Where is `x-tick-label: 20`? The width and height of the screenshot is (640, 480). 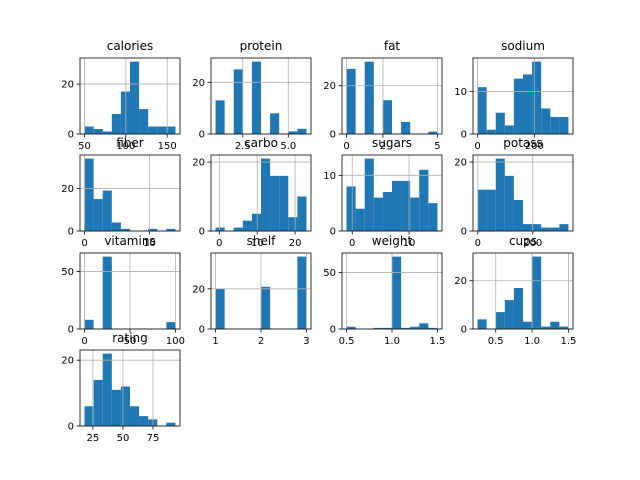 x-tick-label: 20 is located at coordinates (295, 243).